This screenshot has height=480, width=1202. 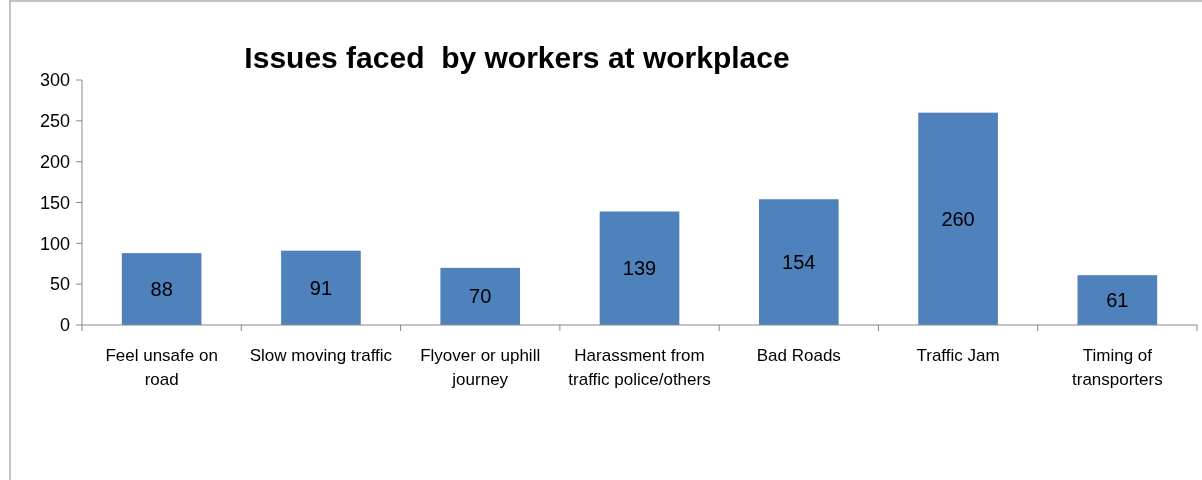 I want to click on data-label: 139, so click(x=639, y=268).